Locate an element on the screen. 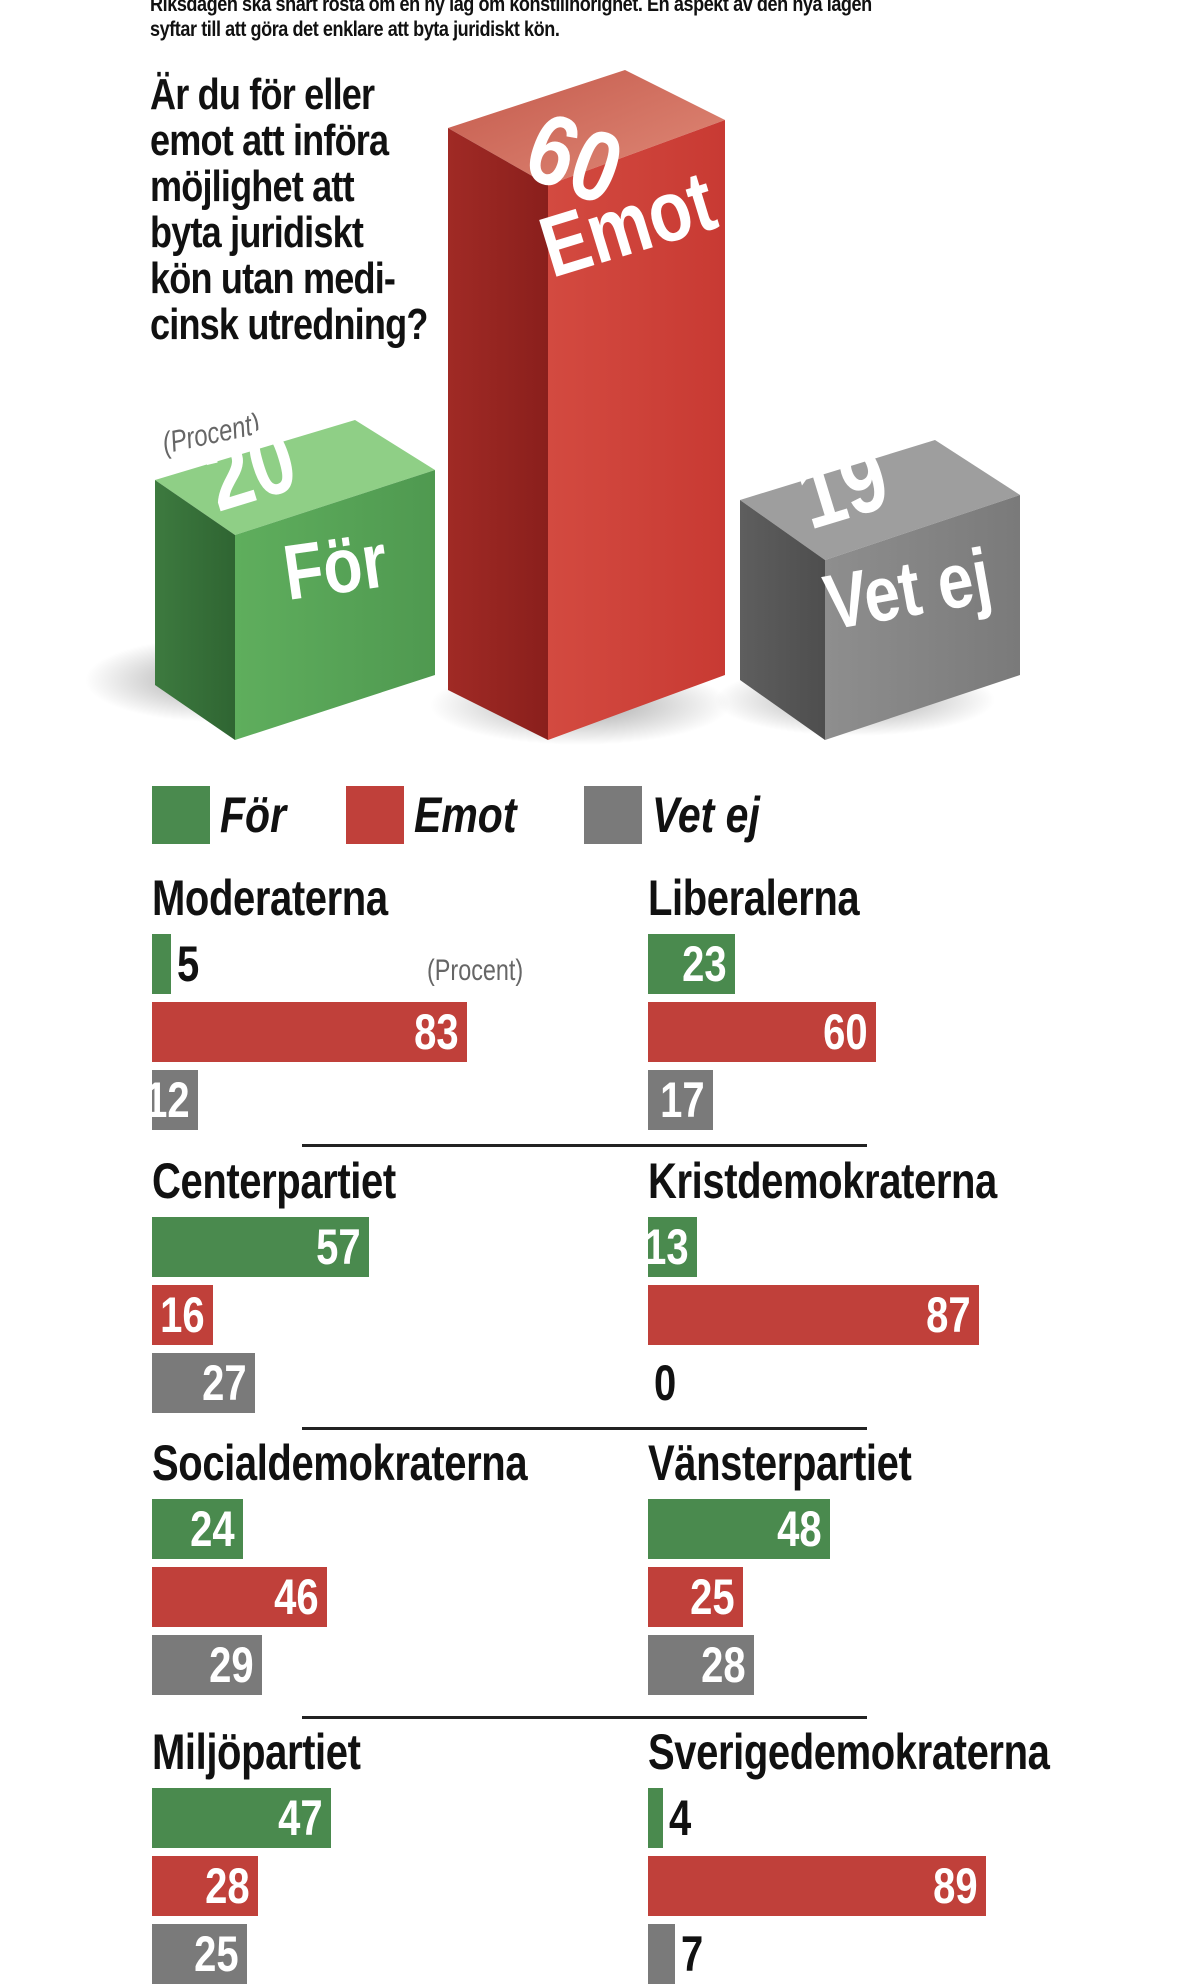 The image size is (1179, 1987). bar-row: 25 is located at coordinates (858, 1597).